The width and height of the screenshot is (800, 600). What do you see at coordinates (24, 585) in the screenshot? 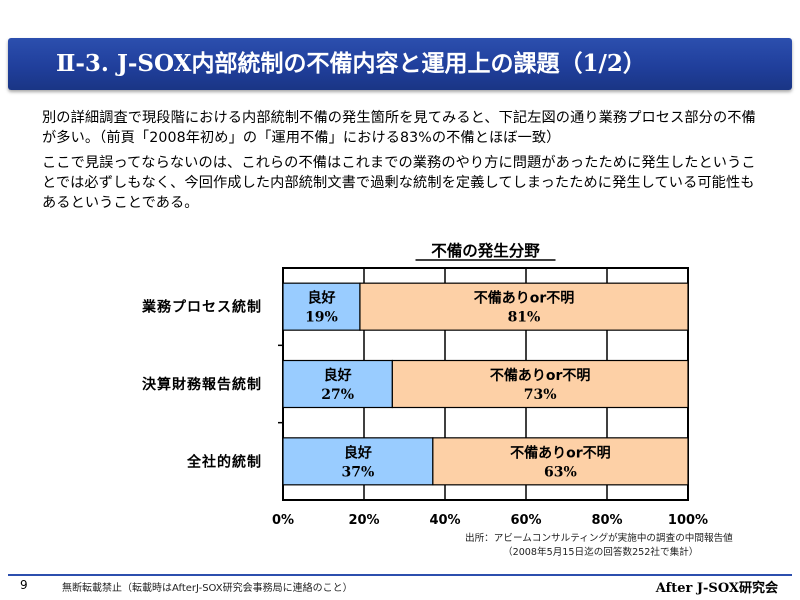
I see `page-number: 9` at bounding box center [24, 585].